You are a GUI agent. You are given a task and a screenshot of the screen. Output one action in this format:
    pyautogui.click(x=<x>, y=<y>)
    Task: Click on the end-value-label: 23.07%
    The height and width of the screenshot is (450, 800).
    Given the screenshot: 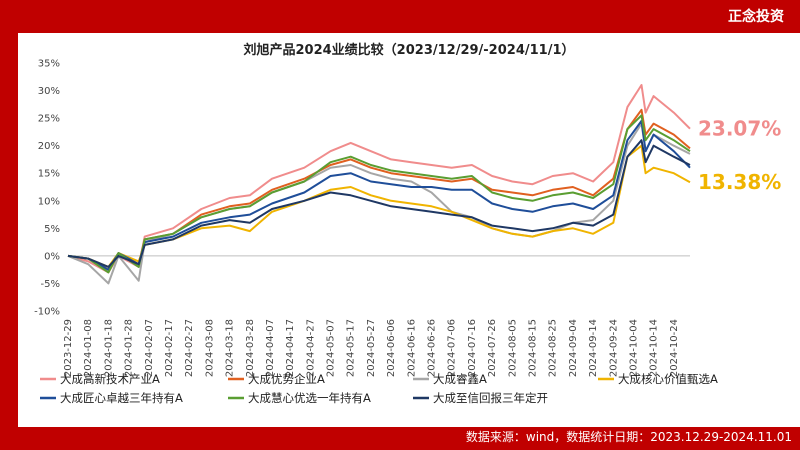 What is the action you would take?
    pyautogui.click(x=739, y=129)
    